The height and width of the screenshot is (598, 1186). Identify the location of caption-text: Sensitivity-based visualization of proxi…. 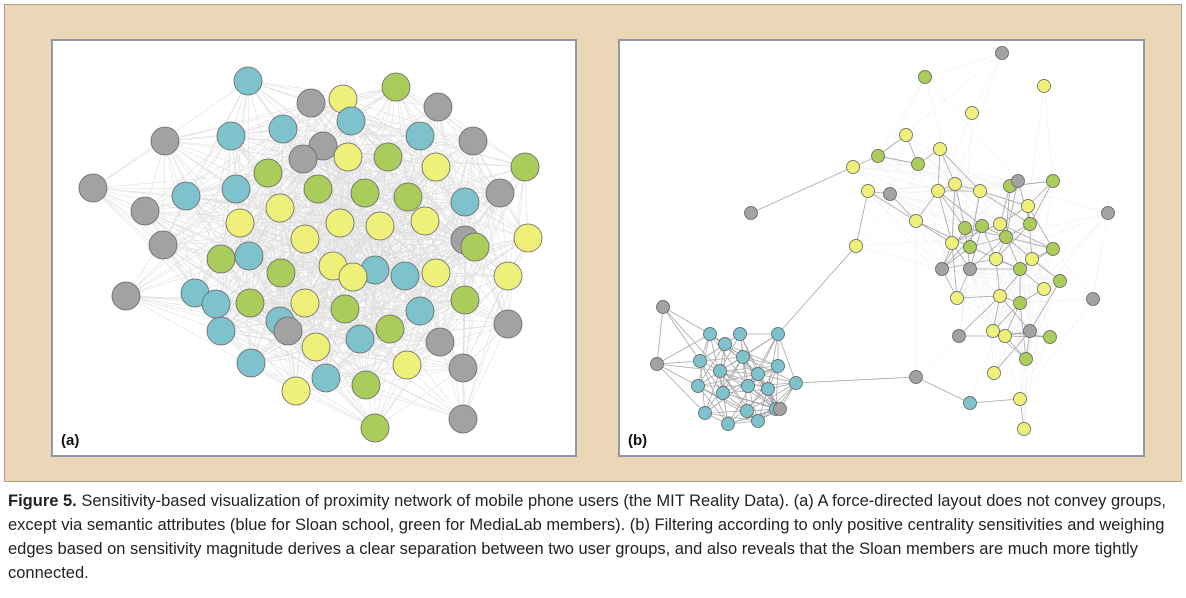
(587, 537).